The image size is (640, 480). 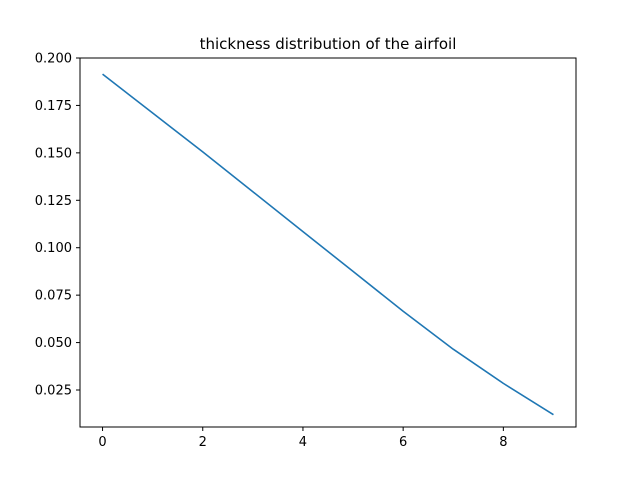 What do you see at coordinates (303, 442) in the screenshot?
I see `x-tick-label: 4` at bounding box center [303, 442].